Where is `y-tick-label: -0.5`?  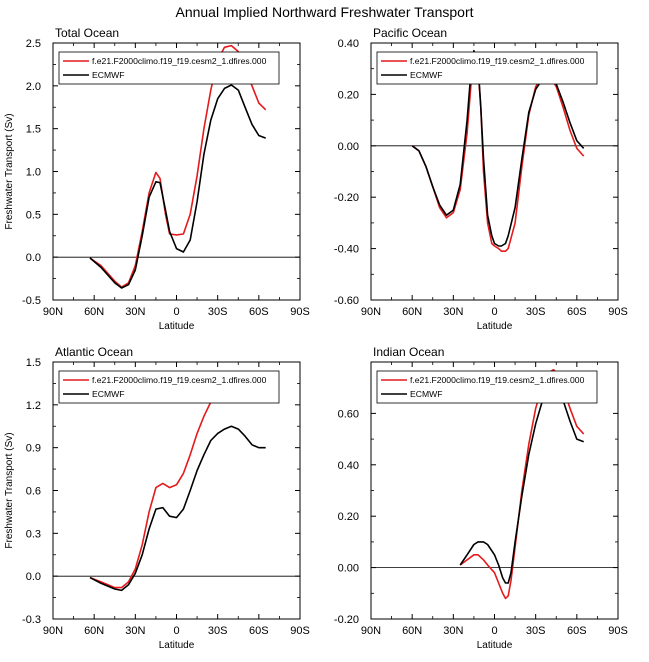
y-tick-label: -0.5 is located at coordinates (31, 301).